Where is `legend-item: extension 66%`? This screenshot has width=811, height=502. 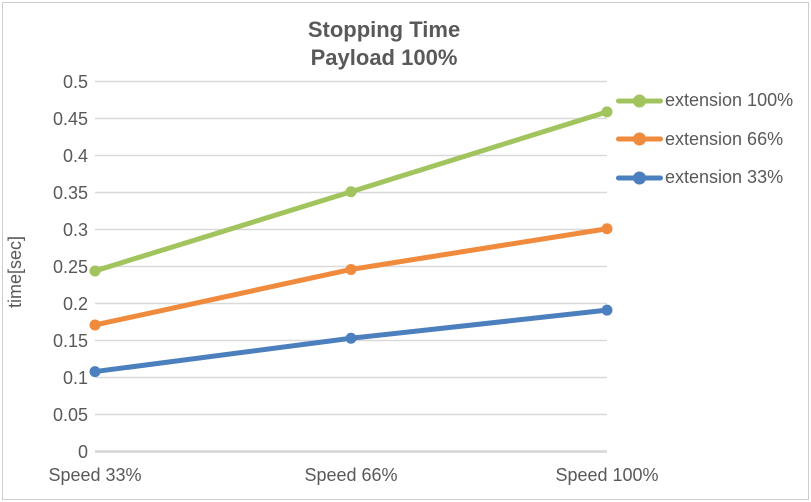 legend-item: extension 66% is located at coordinates (699, 139).